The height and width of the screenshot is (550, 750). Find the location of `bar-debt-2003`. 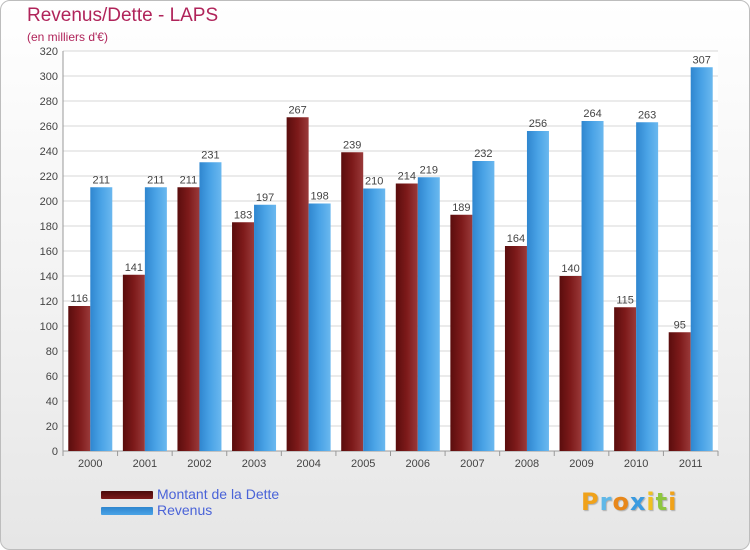

bar-debt-2003 is located at coordinates (243, 336).